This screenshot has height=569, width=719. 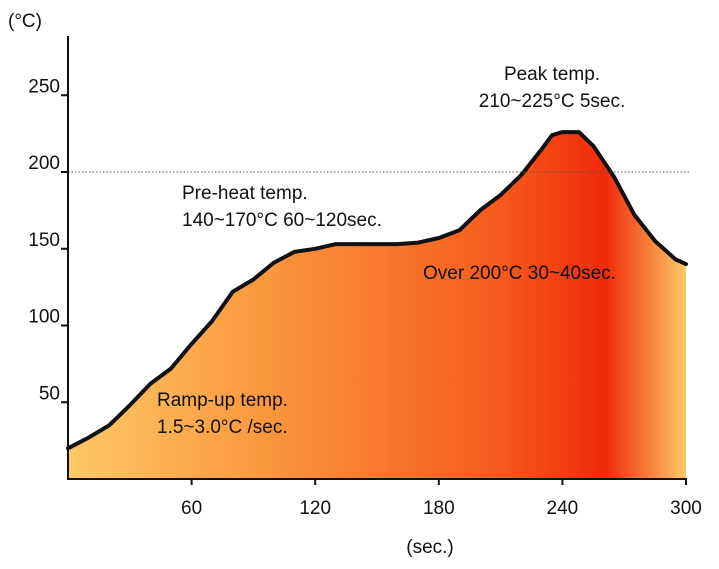 I want to click on y-tick-label: 200, so click(x=44, y=163).